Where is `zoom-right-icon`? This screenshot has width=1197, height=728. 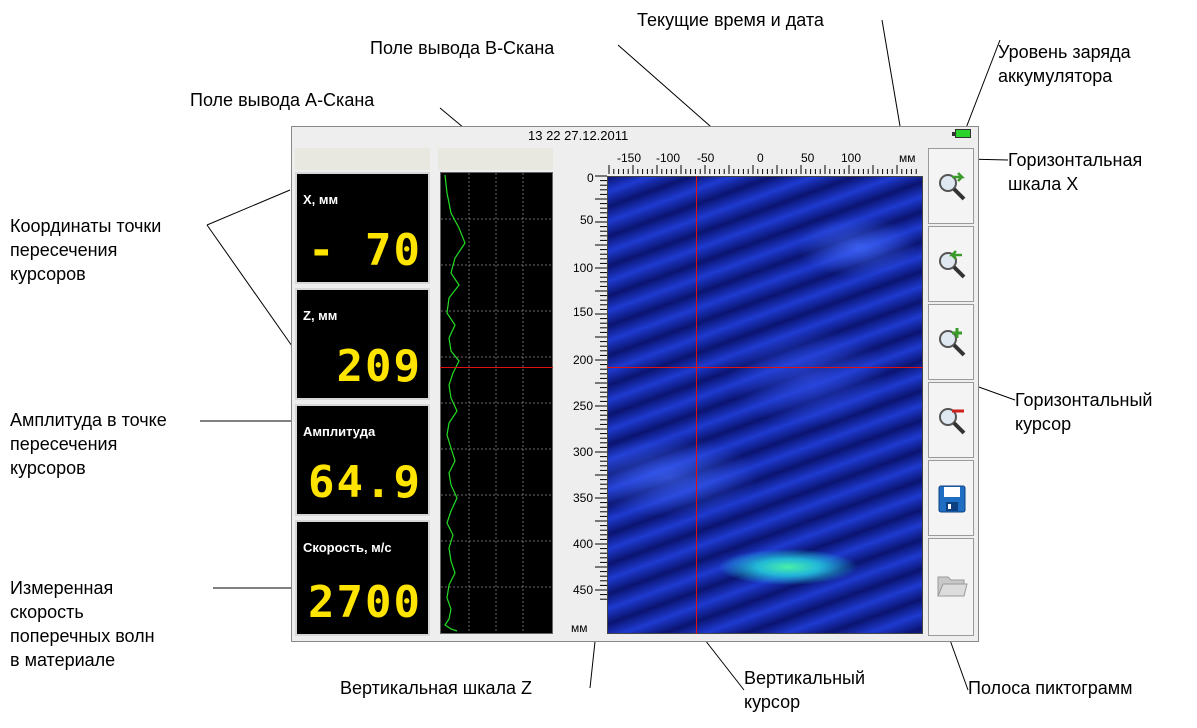 zoom-right-icon is located at coordinates (952, 186).